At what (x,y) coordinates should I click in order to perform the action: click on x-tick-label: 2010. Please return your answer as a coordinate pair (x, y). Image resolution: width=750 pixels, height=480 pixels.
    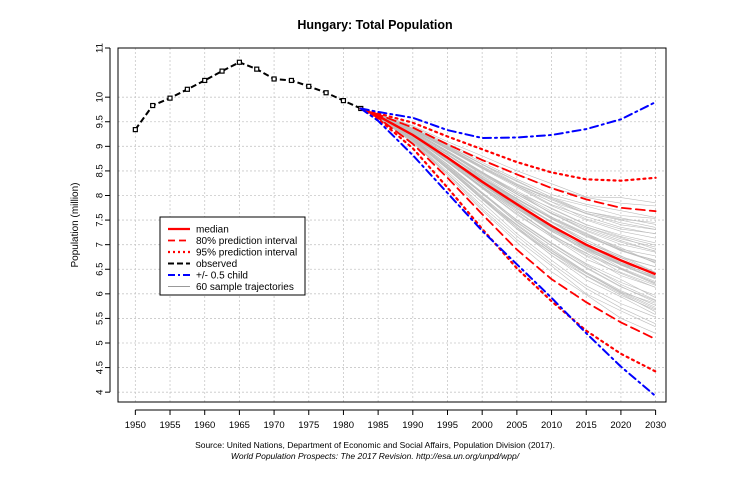
    Looking at the image, I should click on (551, 425).